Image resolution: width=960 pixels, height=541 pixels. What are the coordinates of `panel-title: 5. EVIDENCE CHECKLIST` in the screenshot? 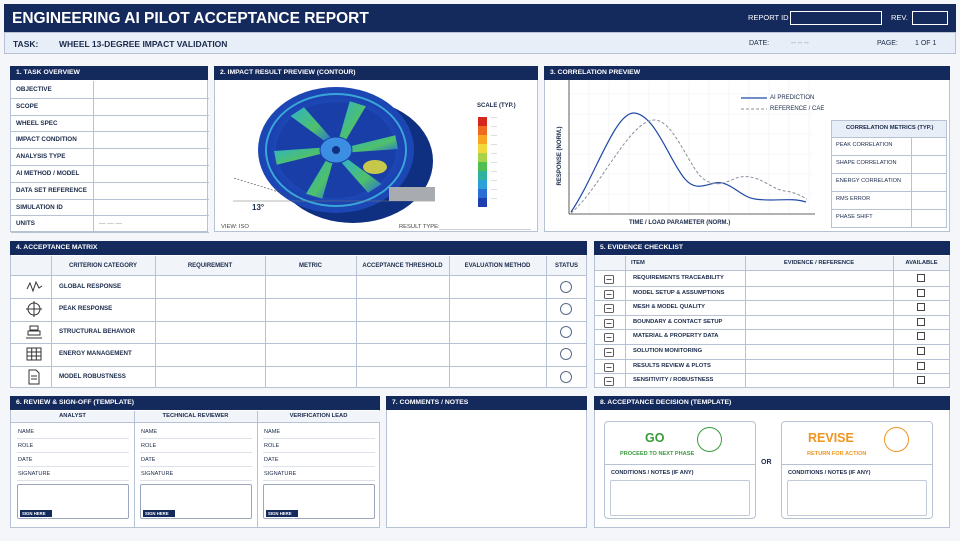 It's located at (642, 247).